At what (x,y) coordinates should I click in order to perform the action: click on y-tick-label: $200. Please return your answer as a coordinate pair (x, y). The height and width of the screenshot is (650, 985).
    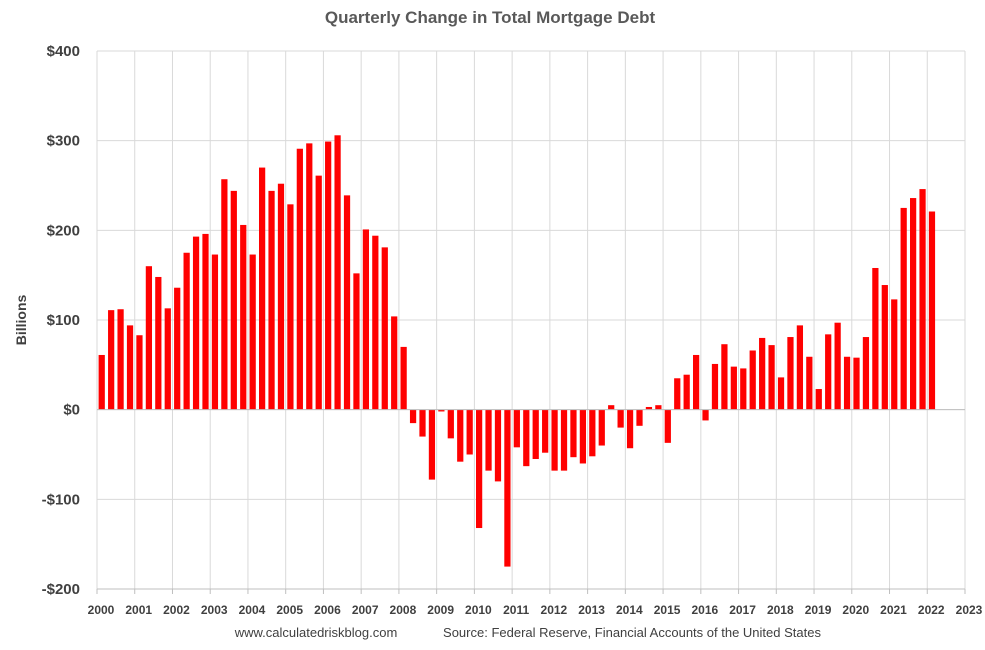
    Looking at the image, I should click on (63, 230).